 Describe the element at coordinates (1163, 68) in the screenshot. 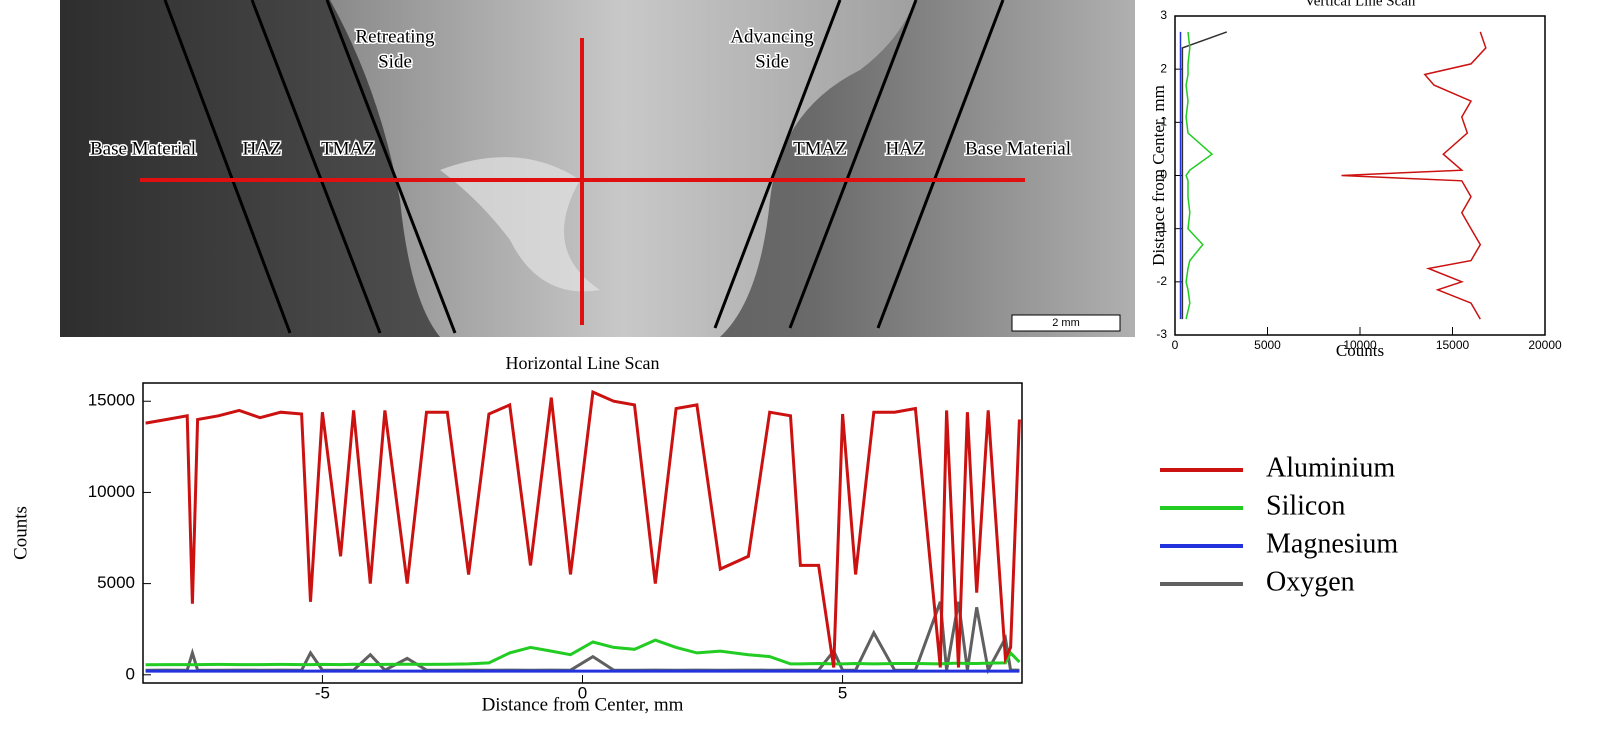

I see `y-tick-label: 2` at that location.